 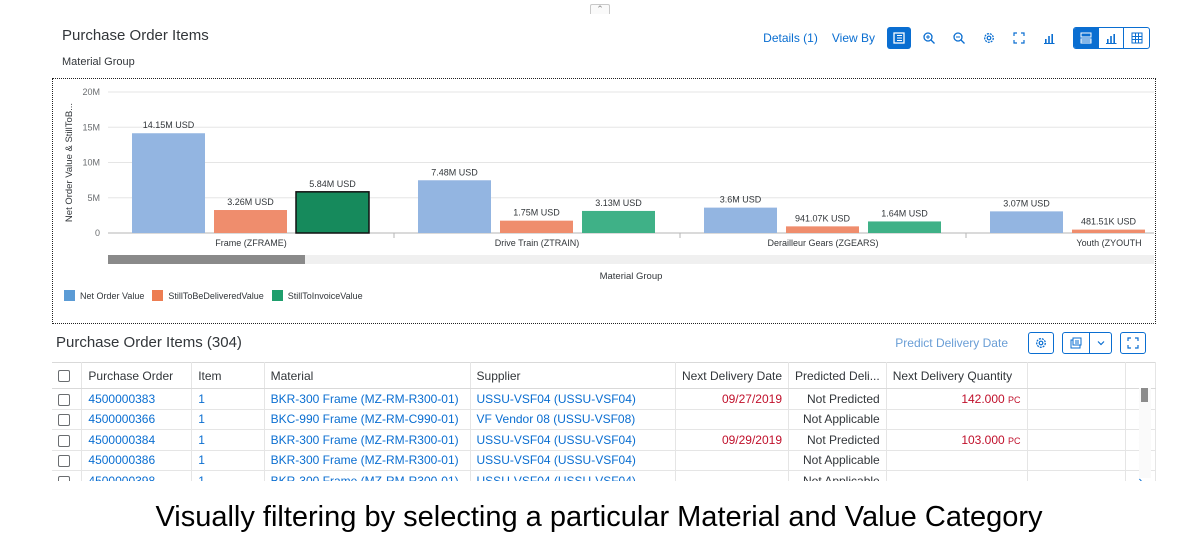 What do you see at coordinates (1133, 343) in the screenshot?
I see `table-fullscreen-button` at bounding box center [1133, 343].